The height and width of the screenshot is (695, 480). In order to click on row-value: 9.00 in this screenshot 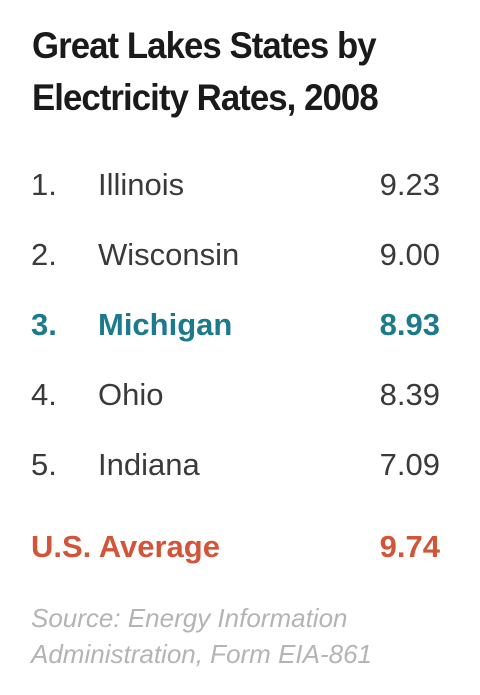, I will do `click(409, 254)`.